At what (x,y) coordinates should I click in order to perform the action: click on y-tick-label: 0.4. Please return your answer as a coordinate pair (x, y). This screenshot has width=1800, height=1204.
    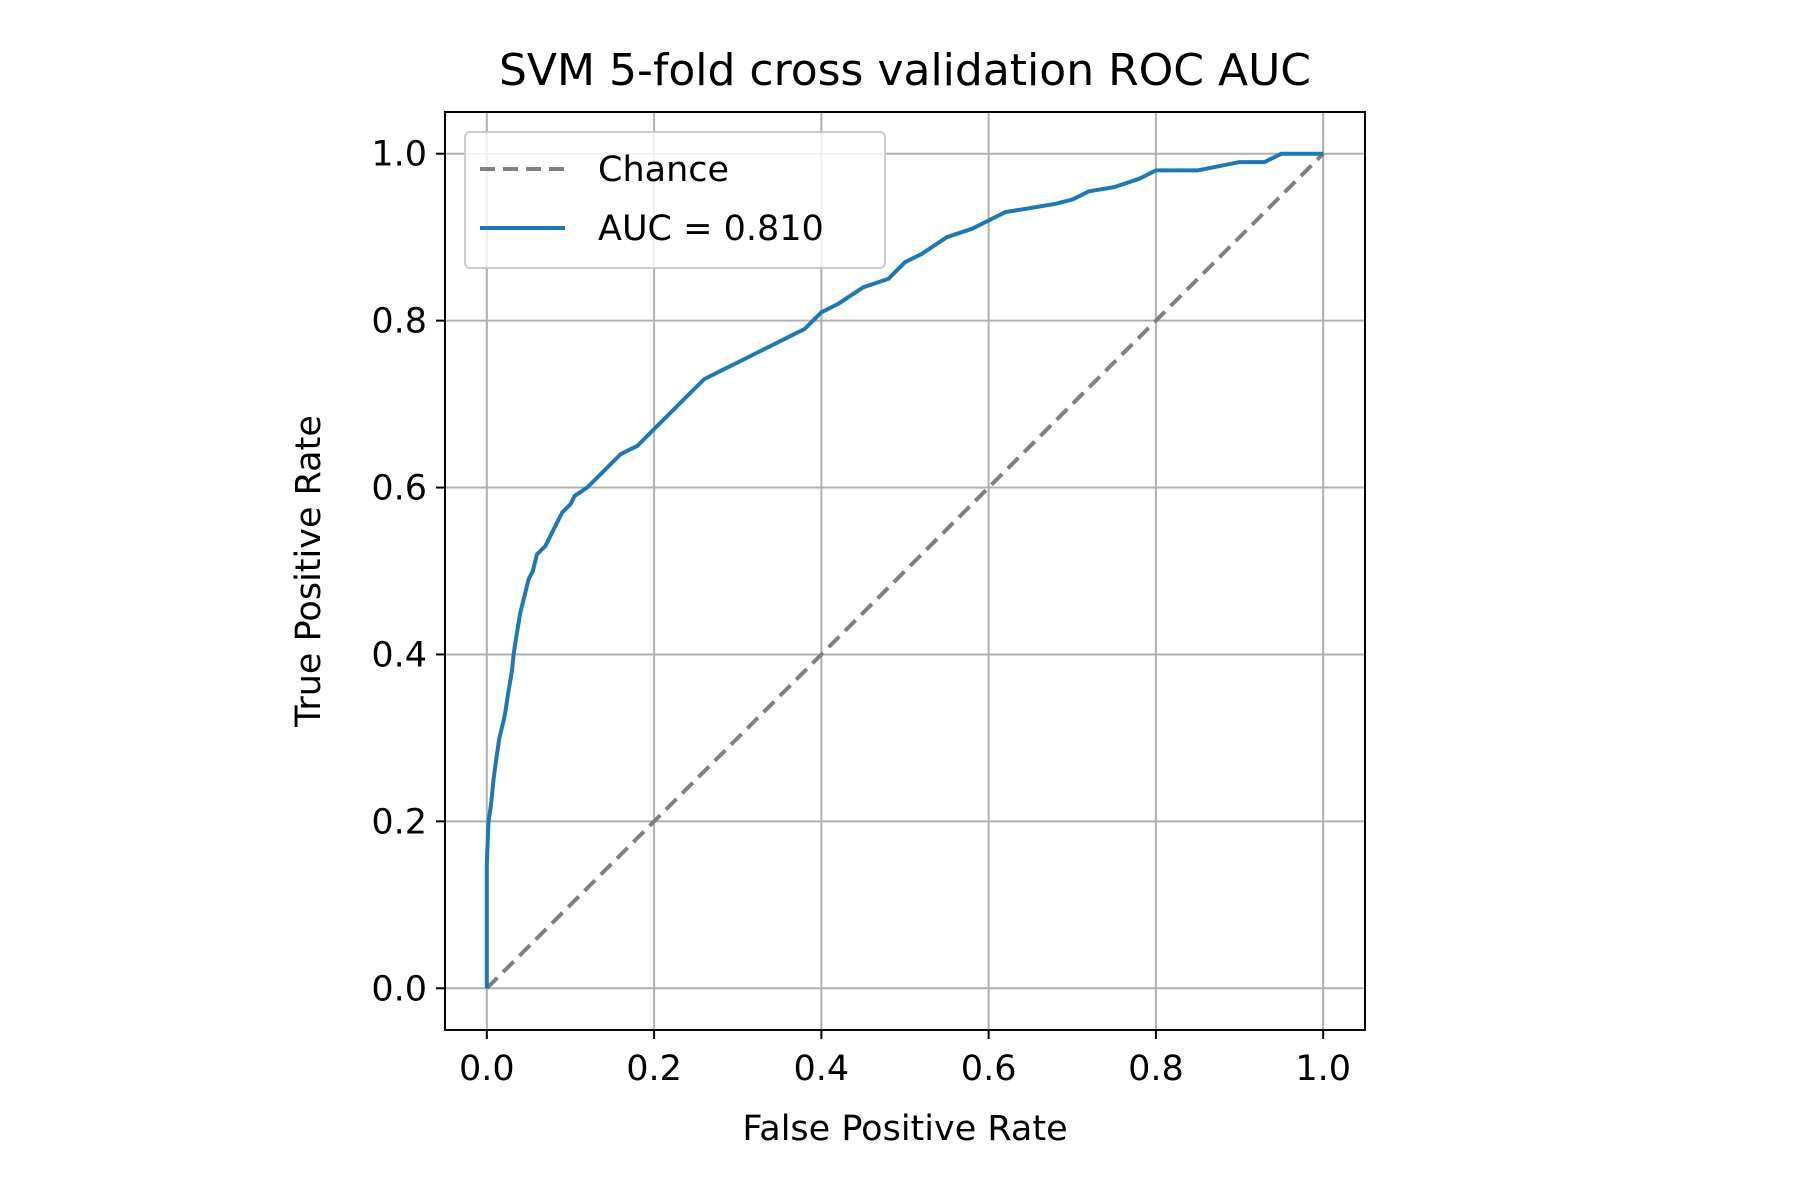
    Looking at the image, I should click on (399, 655).